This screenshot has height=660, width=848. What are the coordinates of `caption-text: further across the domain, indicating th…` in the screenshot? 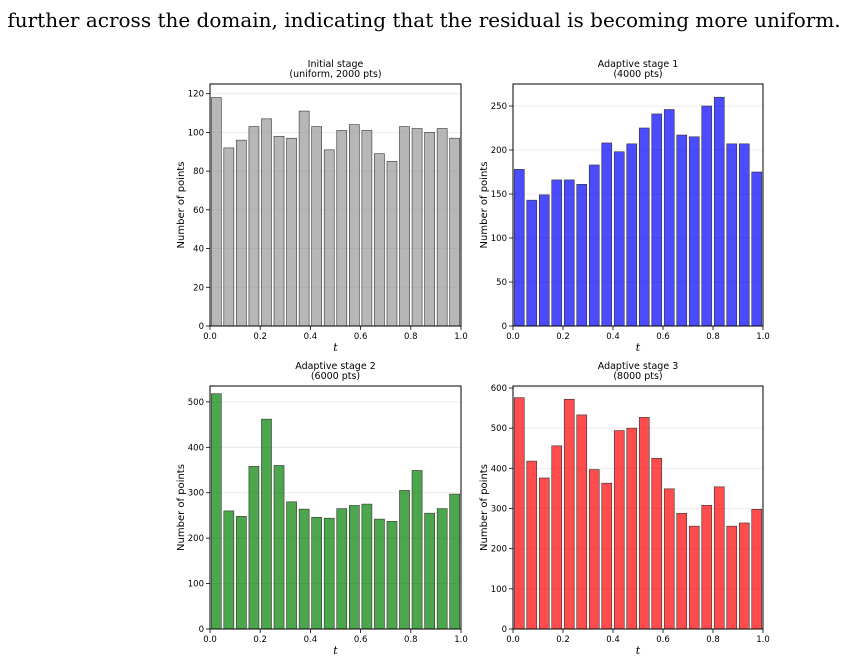 It's located at (424, 20).